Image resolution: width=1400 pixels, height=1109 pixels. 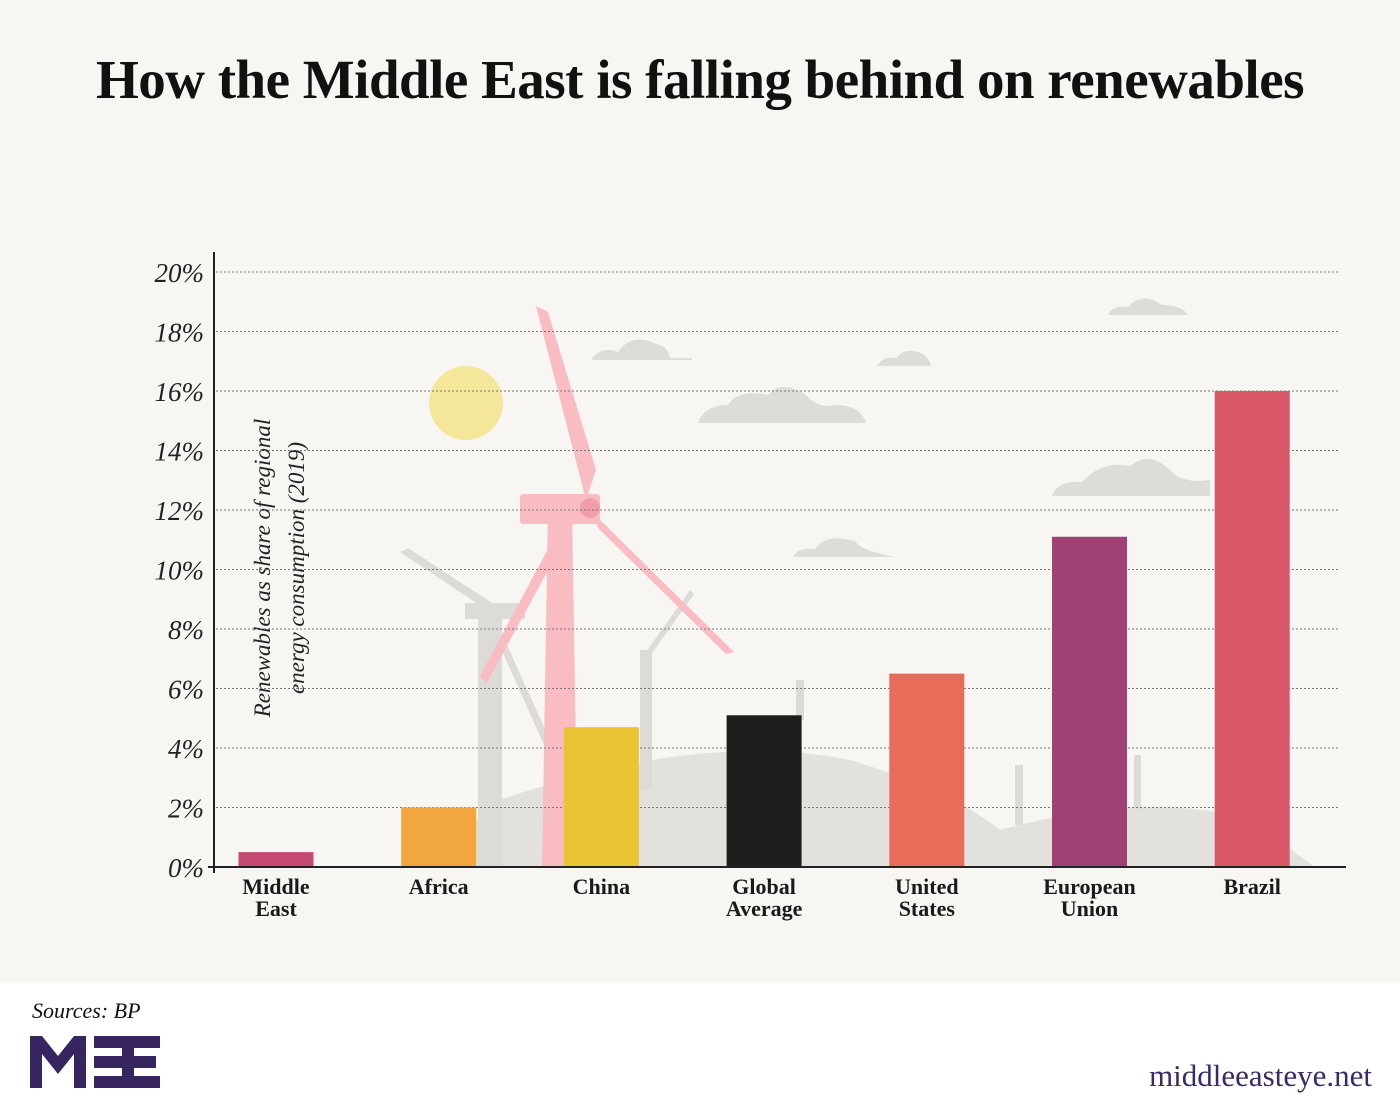 I want to click on site-url: middleeasteye.net, so click(x=1260, y=1075).